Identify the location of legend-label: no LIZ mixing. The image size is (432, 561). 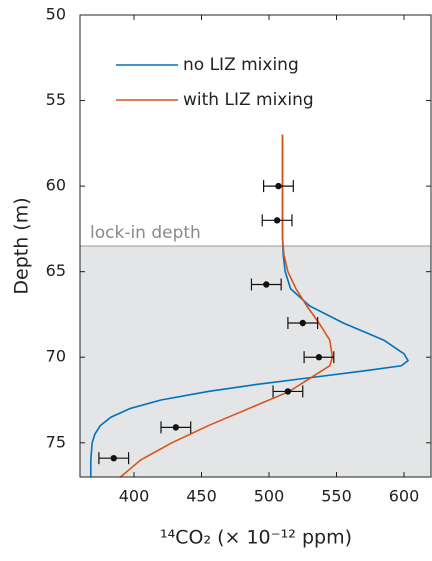
(241, 65).